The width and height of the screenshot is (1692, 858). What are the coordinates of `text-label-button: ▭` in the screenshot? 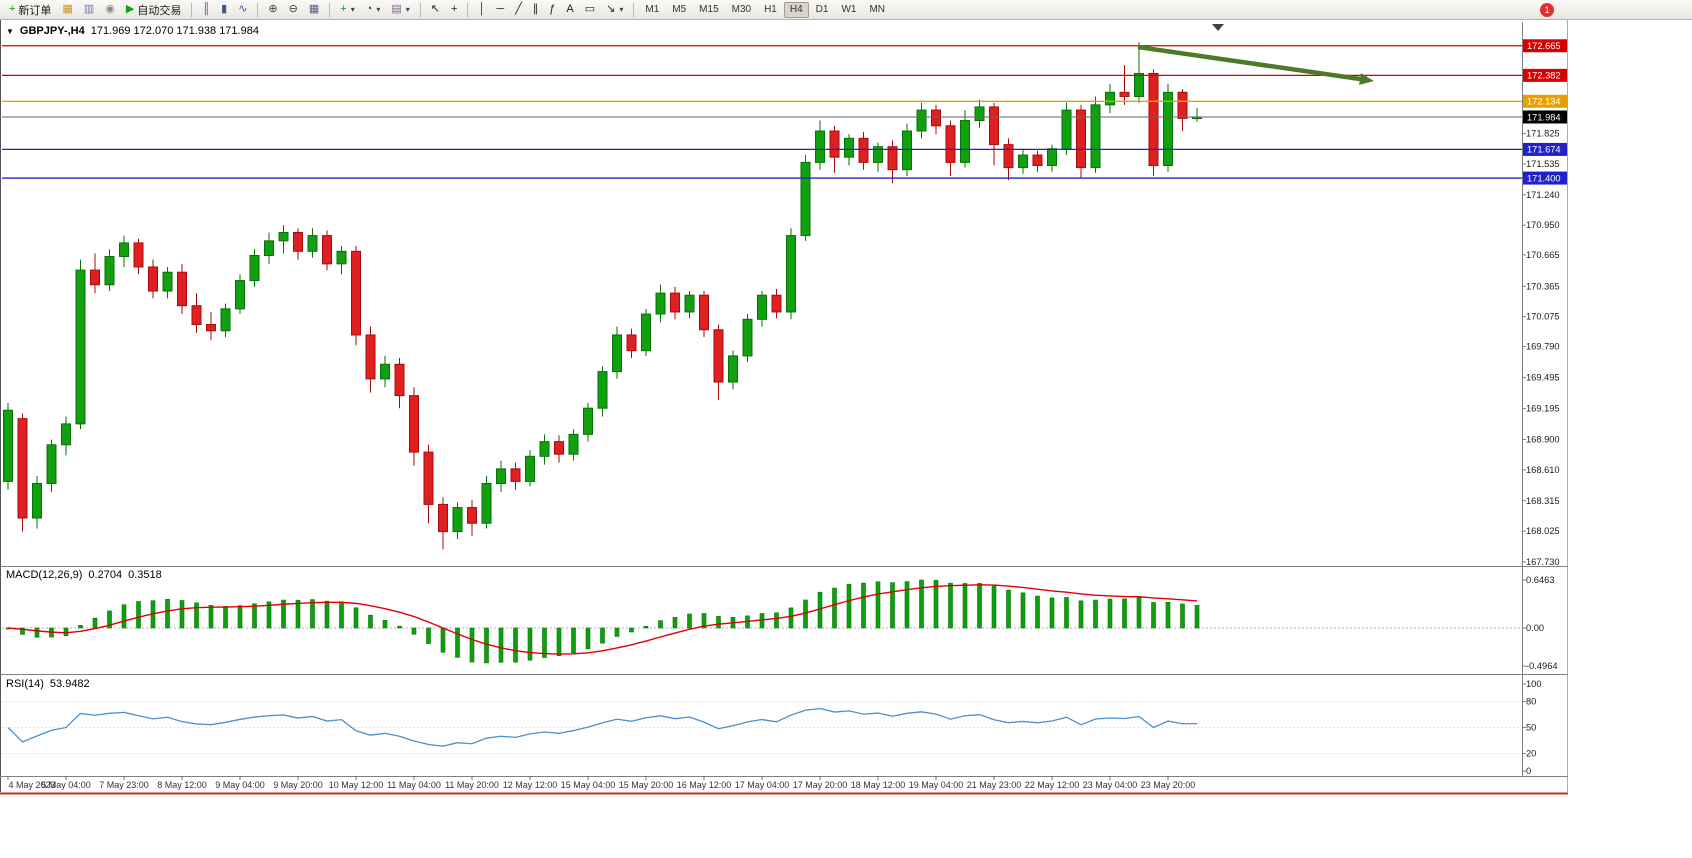 It's located at (590, 10).